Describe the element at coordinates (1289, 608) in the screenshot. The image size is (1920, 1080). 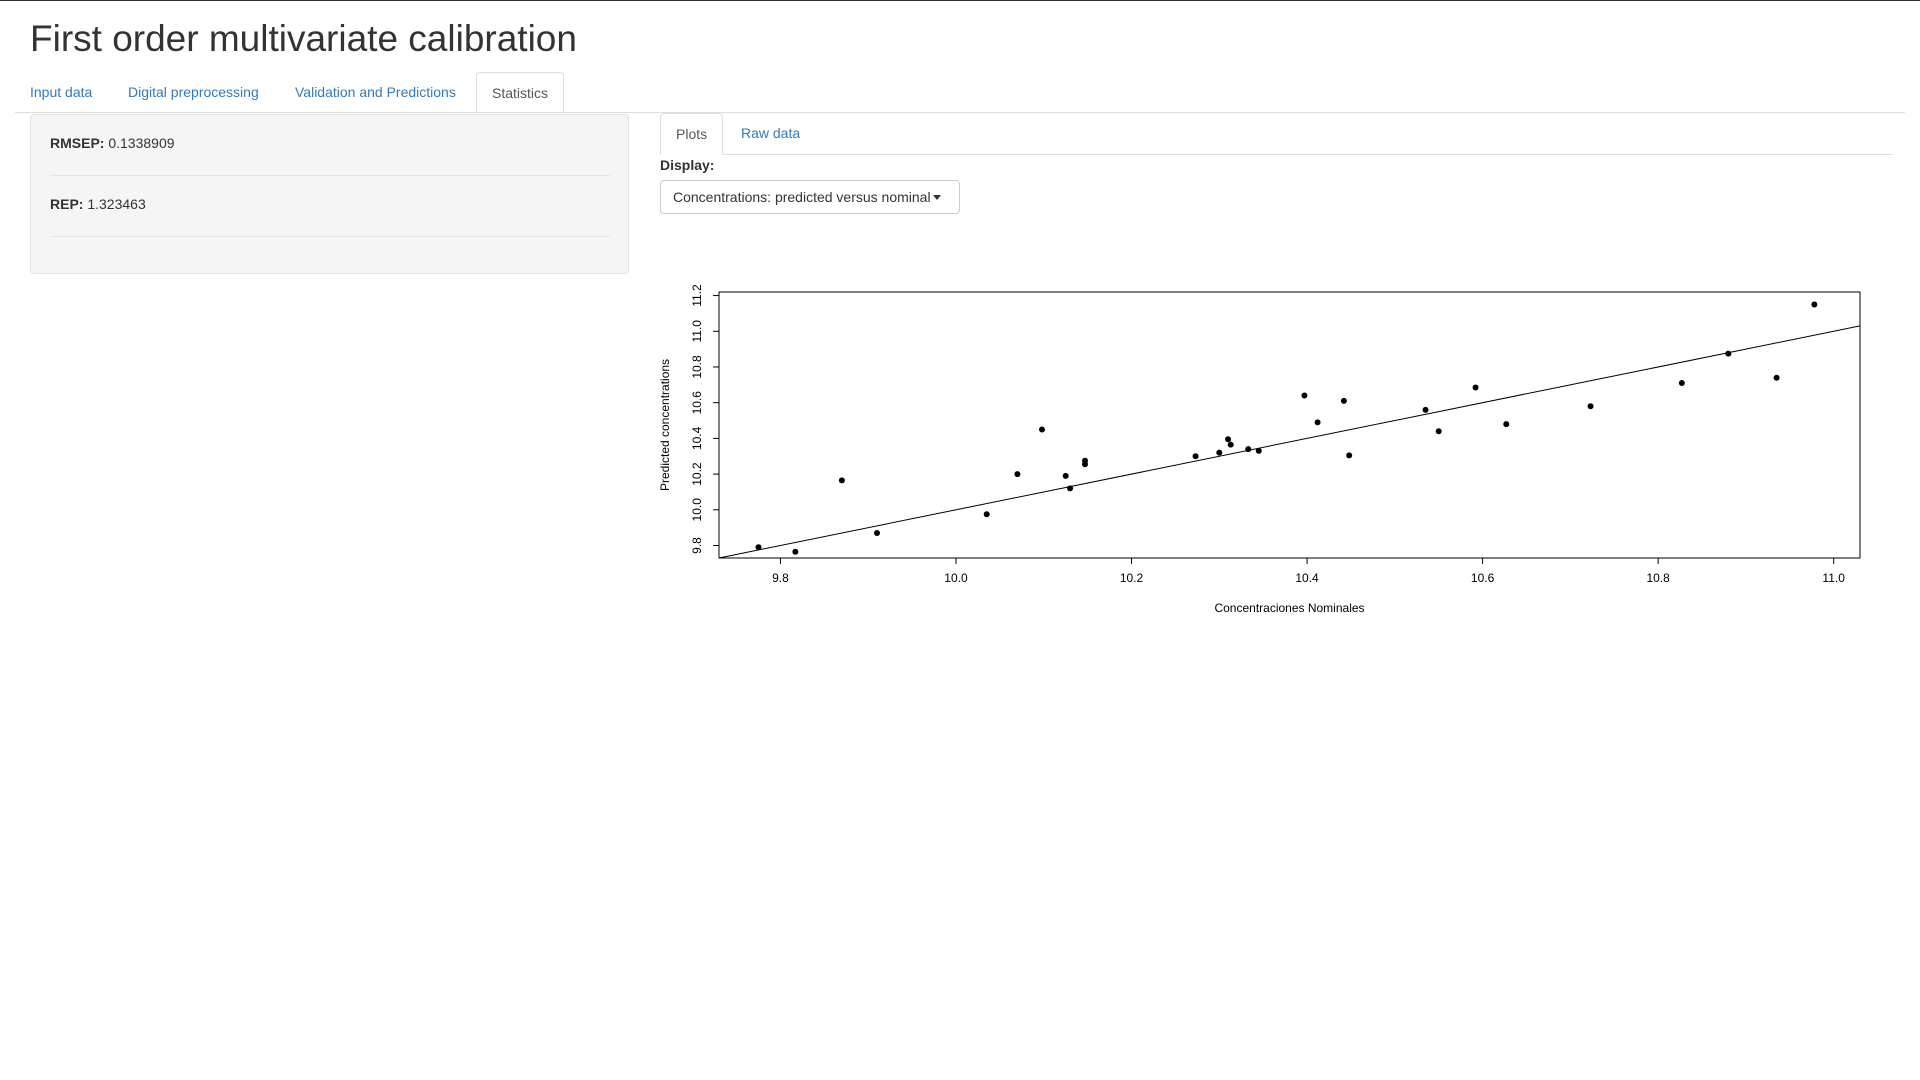
I see `x-axis-label: Concentraciones Nominales` at that location.